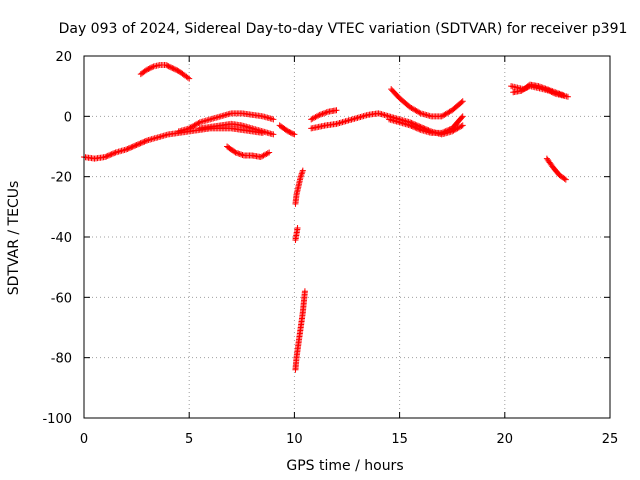 The image size is (640, 480). What do you see at coordinates (248, 152) in the screenshot?
I see `series-track-e` at bounding box center [248, 152].